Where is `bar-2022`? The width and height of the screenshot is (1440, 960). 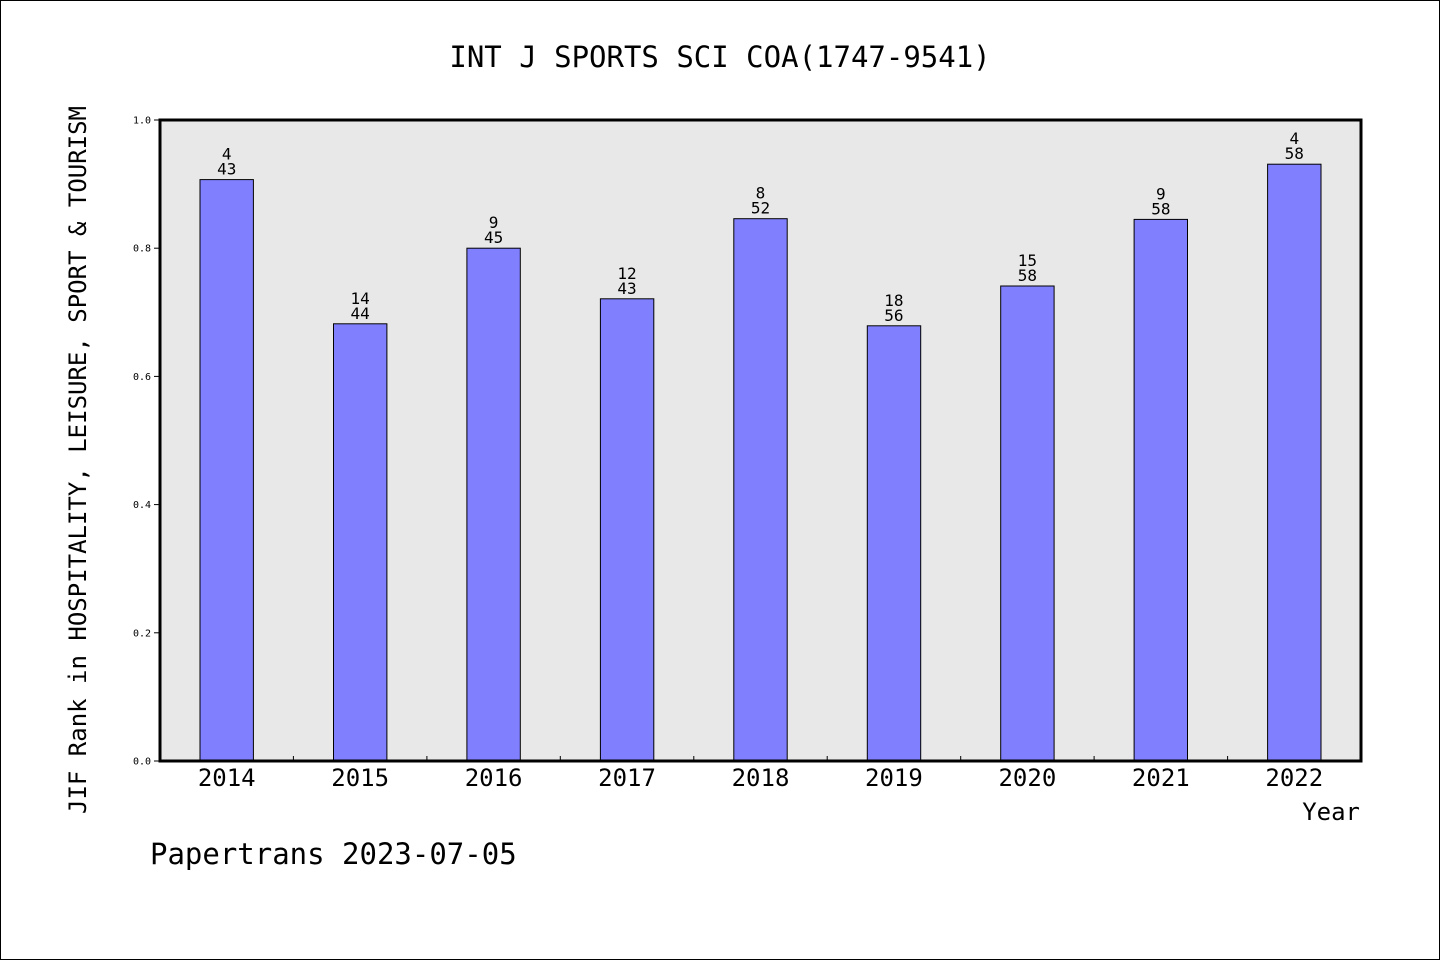
bar-2022 is located at coordinates (1294, 462).